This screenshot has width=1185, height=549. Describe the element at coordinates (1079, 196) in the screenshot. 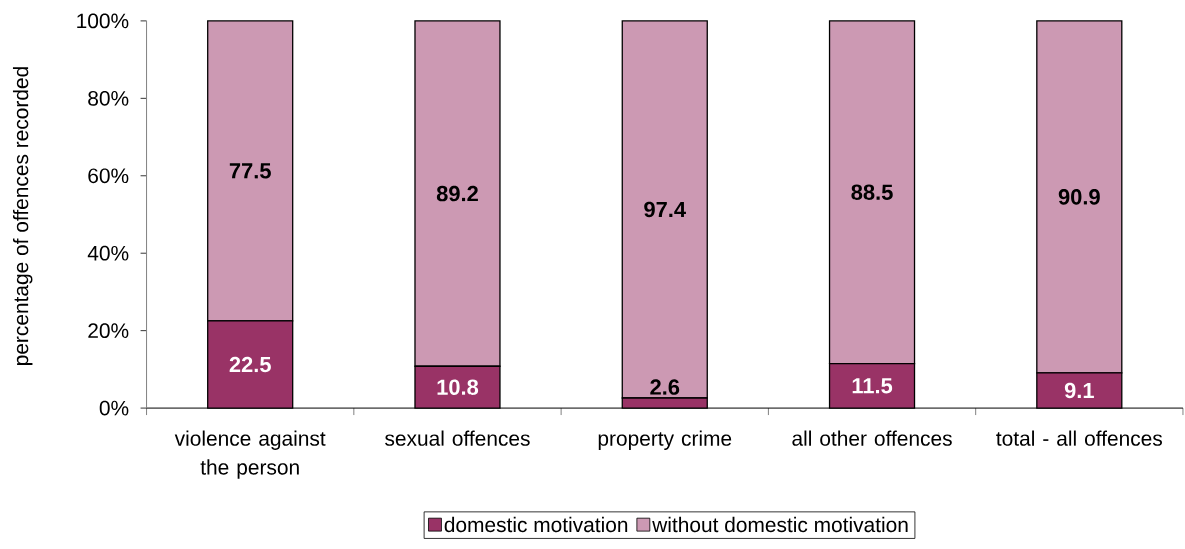

I see `data-label: 90.9` at that location.